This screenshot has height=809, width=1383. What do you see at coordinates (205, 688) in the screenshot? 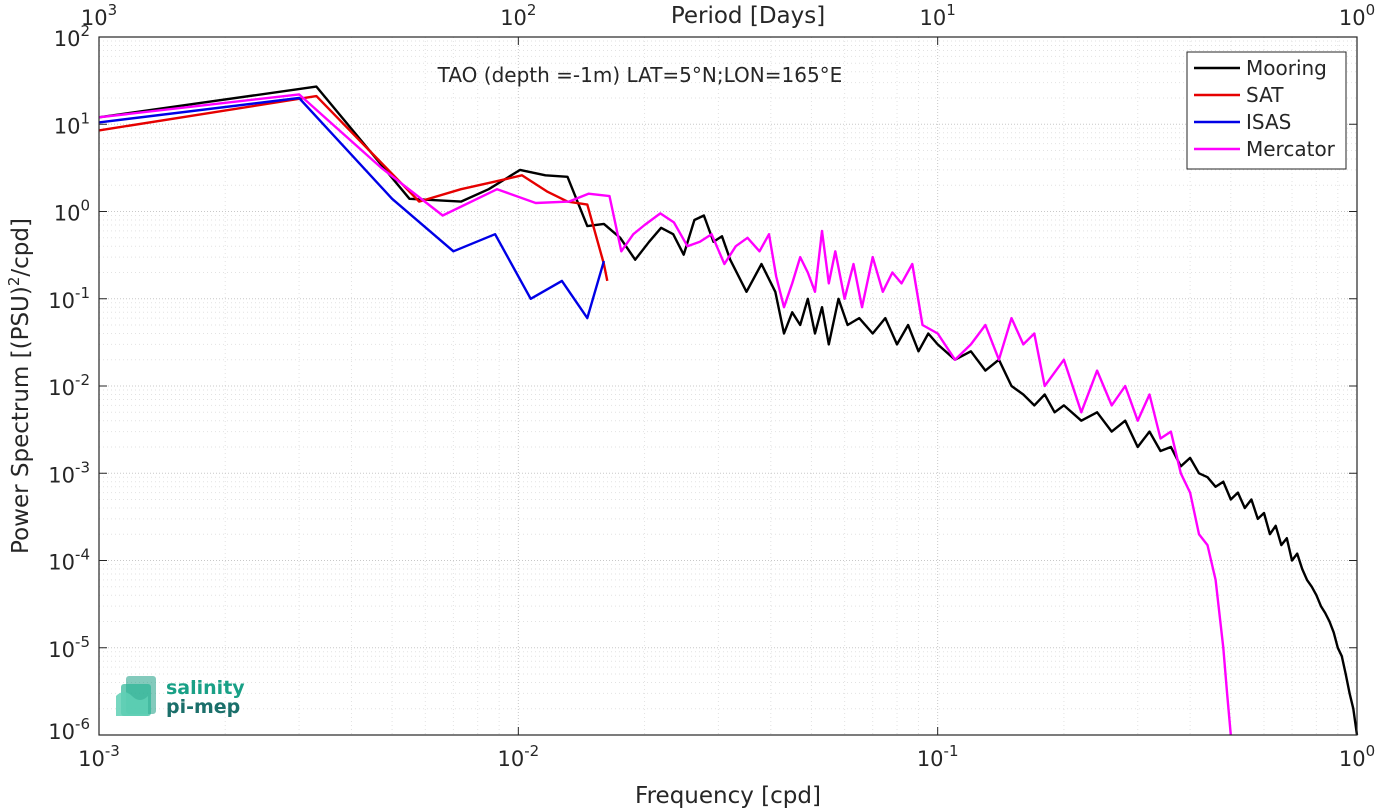
I see `logo-text-salinity: salinity` at bounding box center [205, 688].